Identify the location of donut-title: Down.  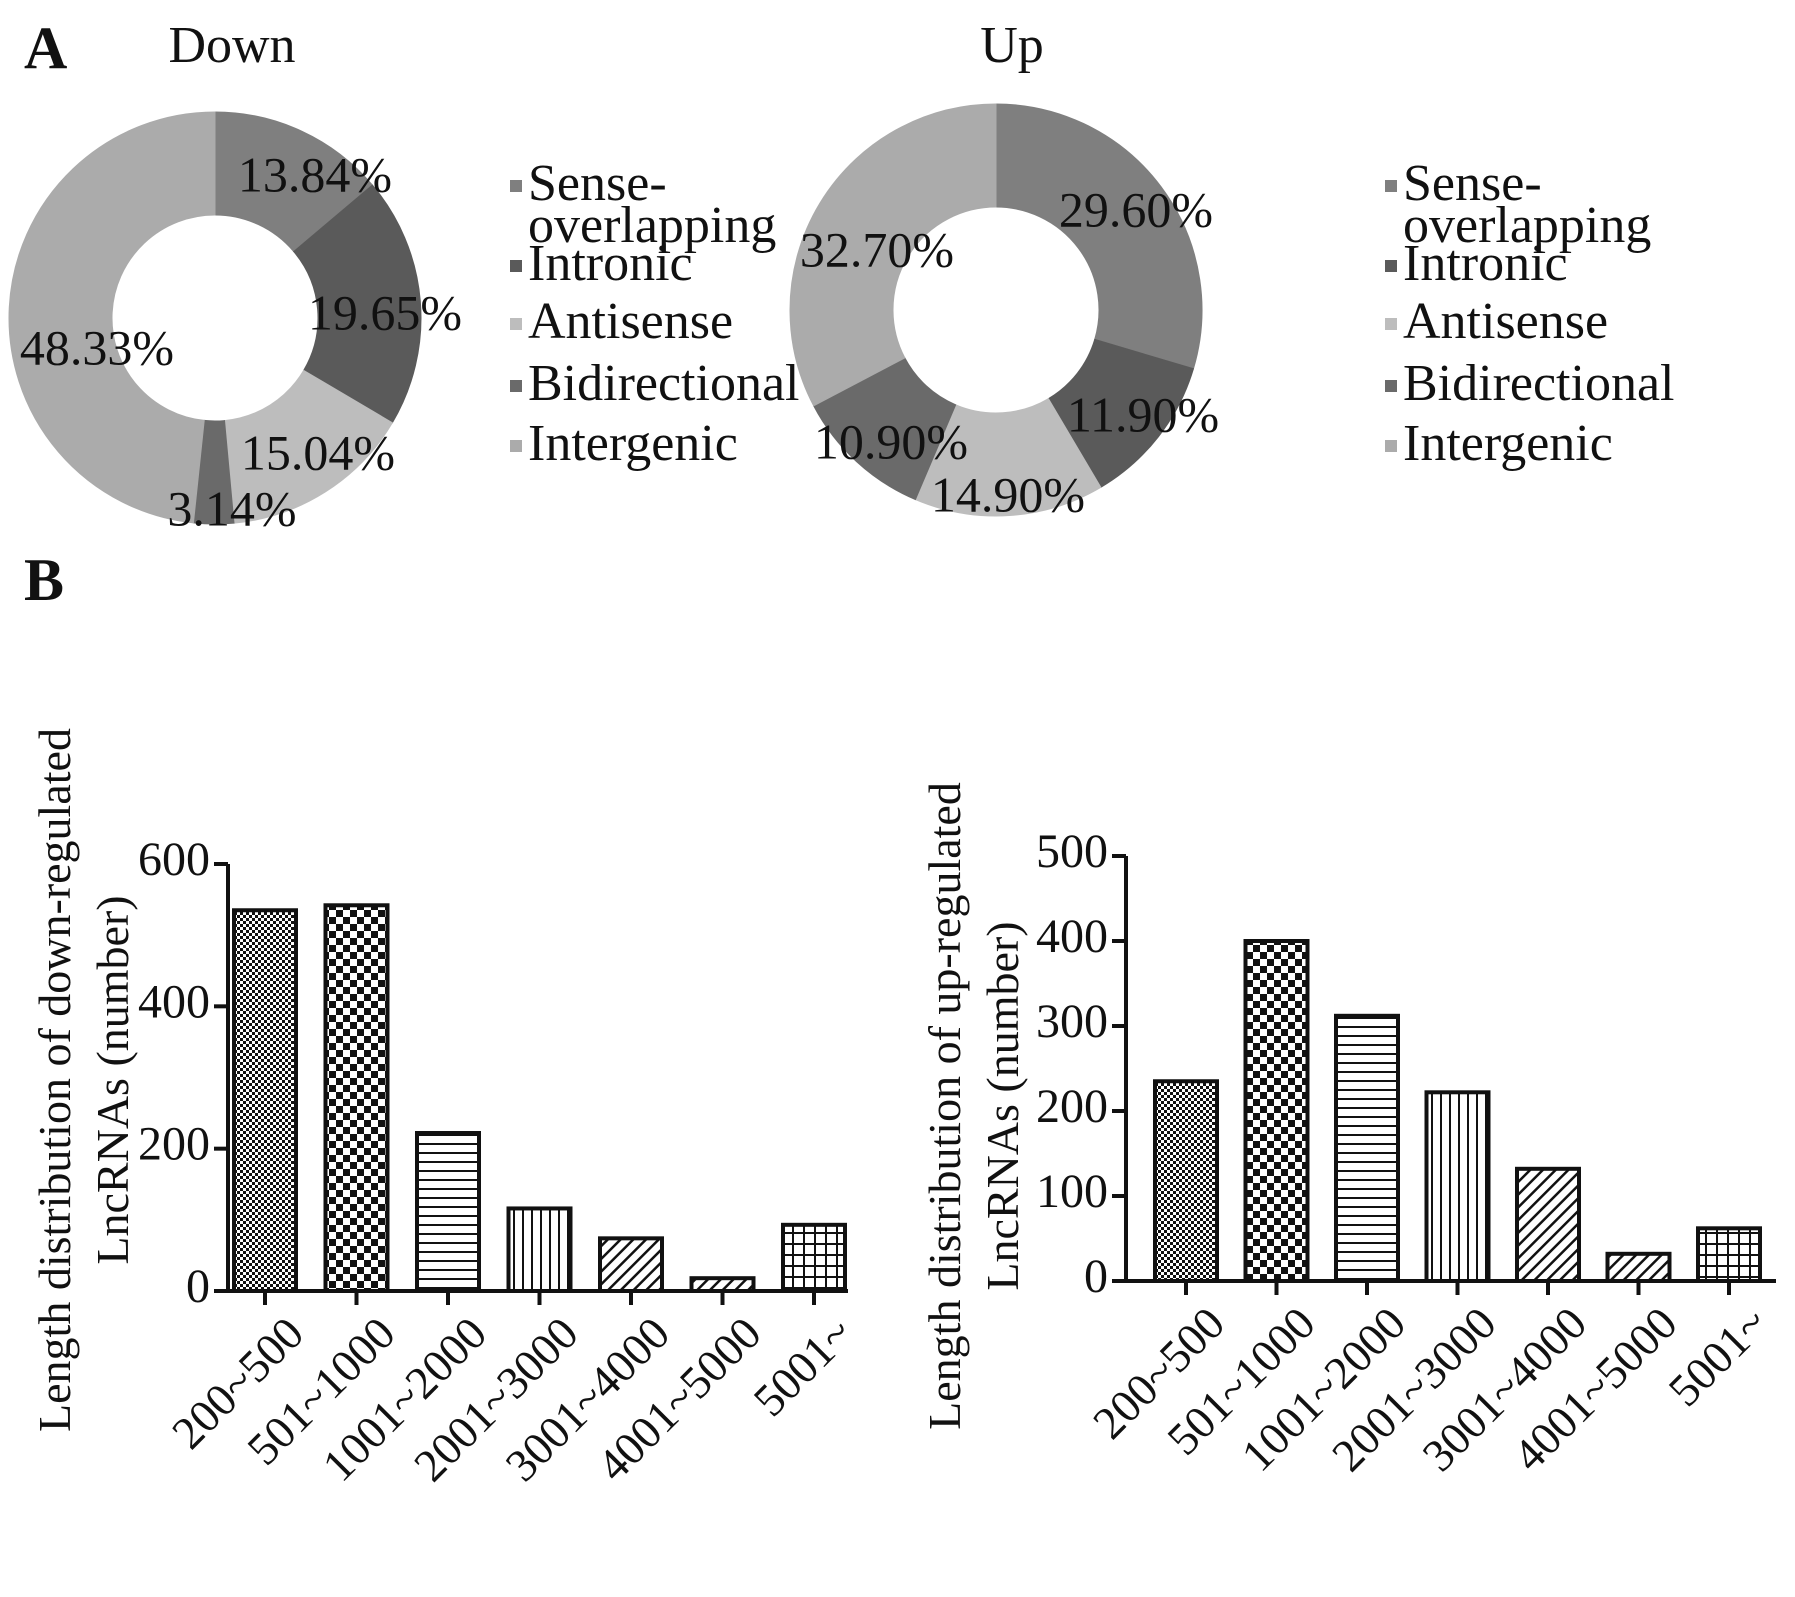
(231, 45).